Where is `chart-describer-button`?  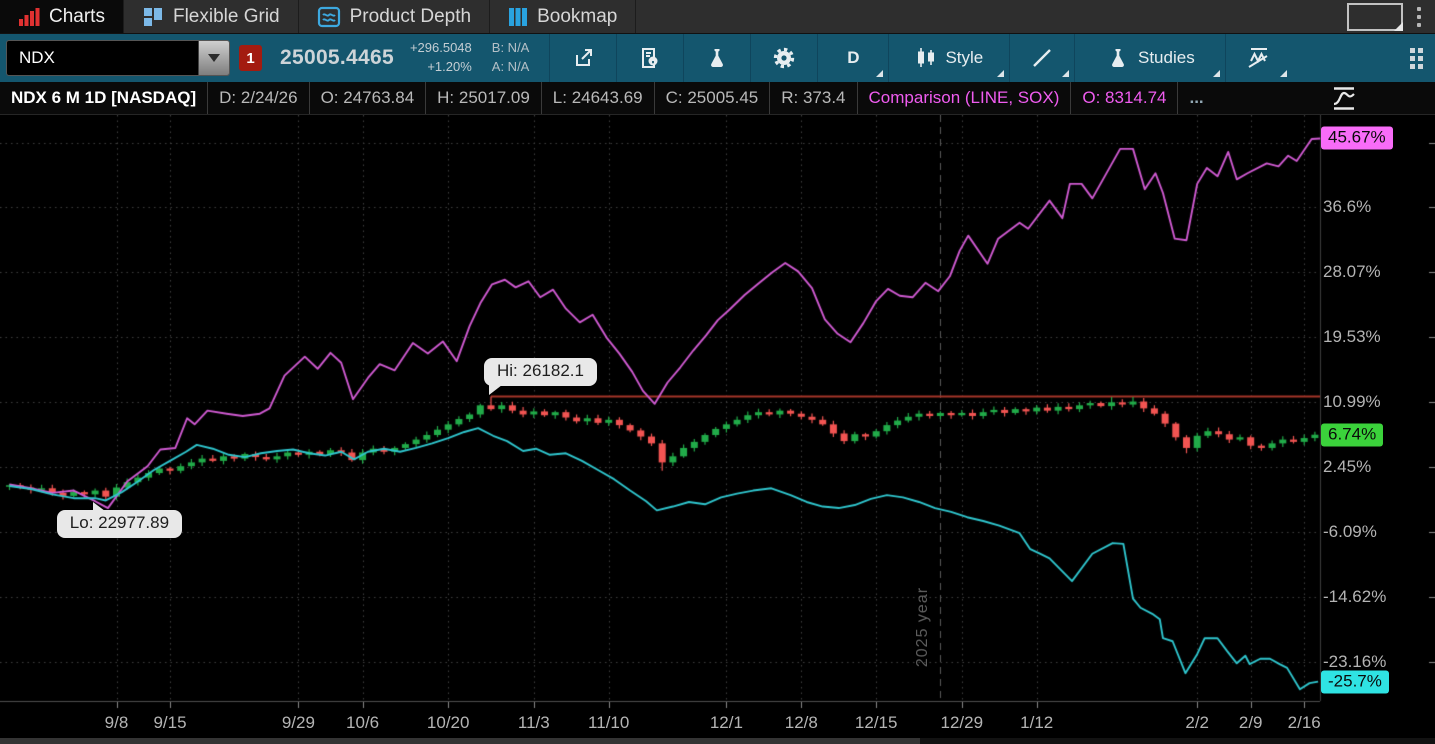
chart-describer-button is located at coordinates (649, 58).